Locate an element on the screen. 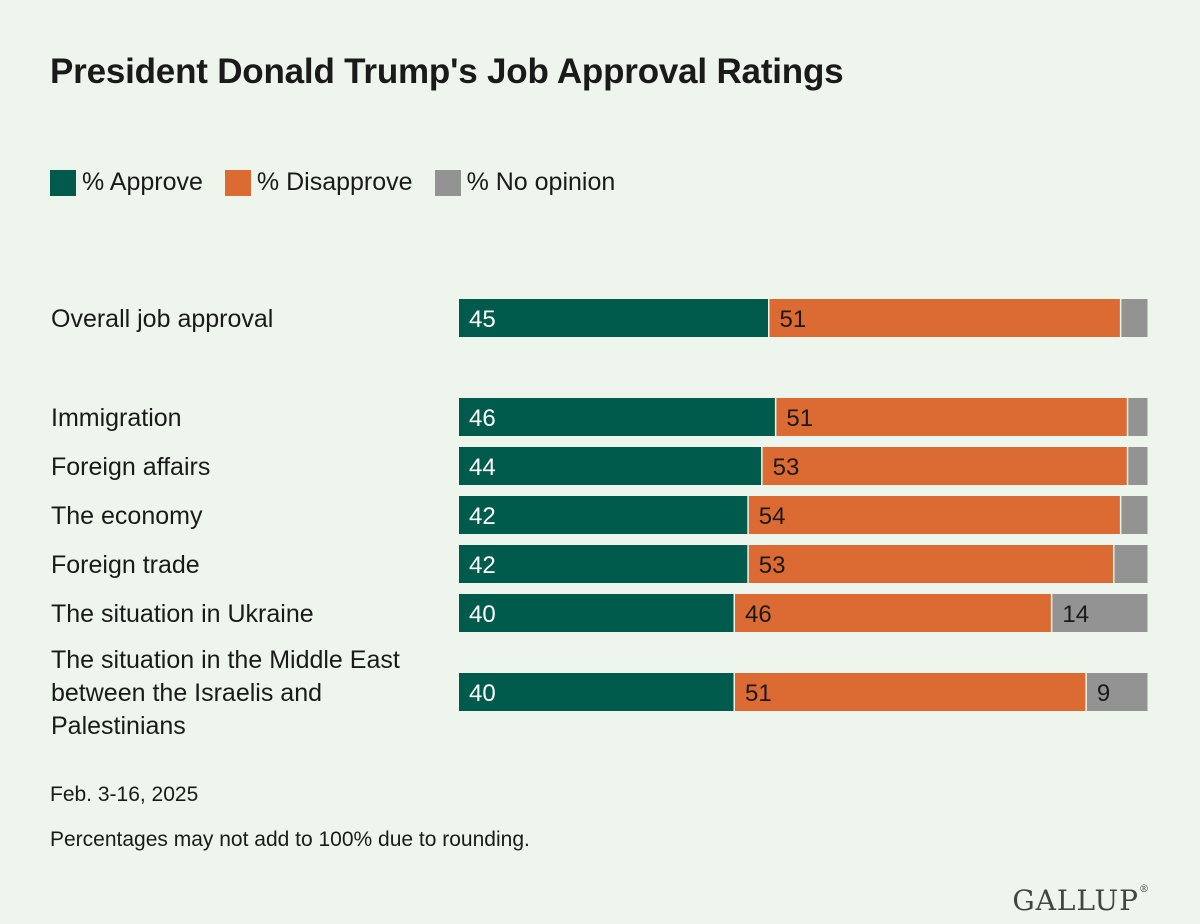  bar-disapprove-the-situation-in-the-middle-east-between-the-israelis-and-palestinians is located at coordinates (910, 692).